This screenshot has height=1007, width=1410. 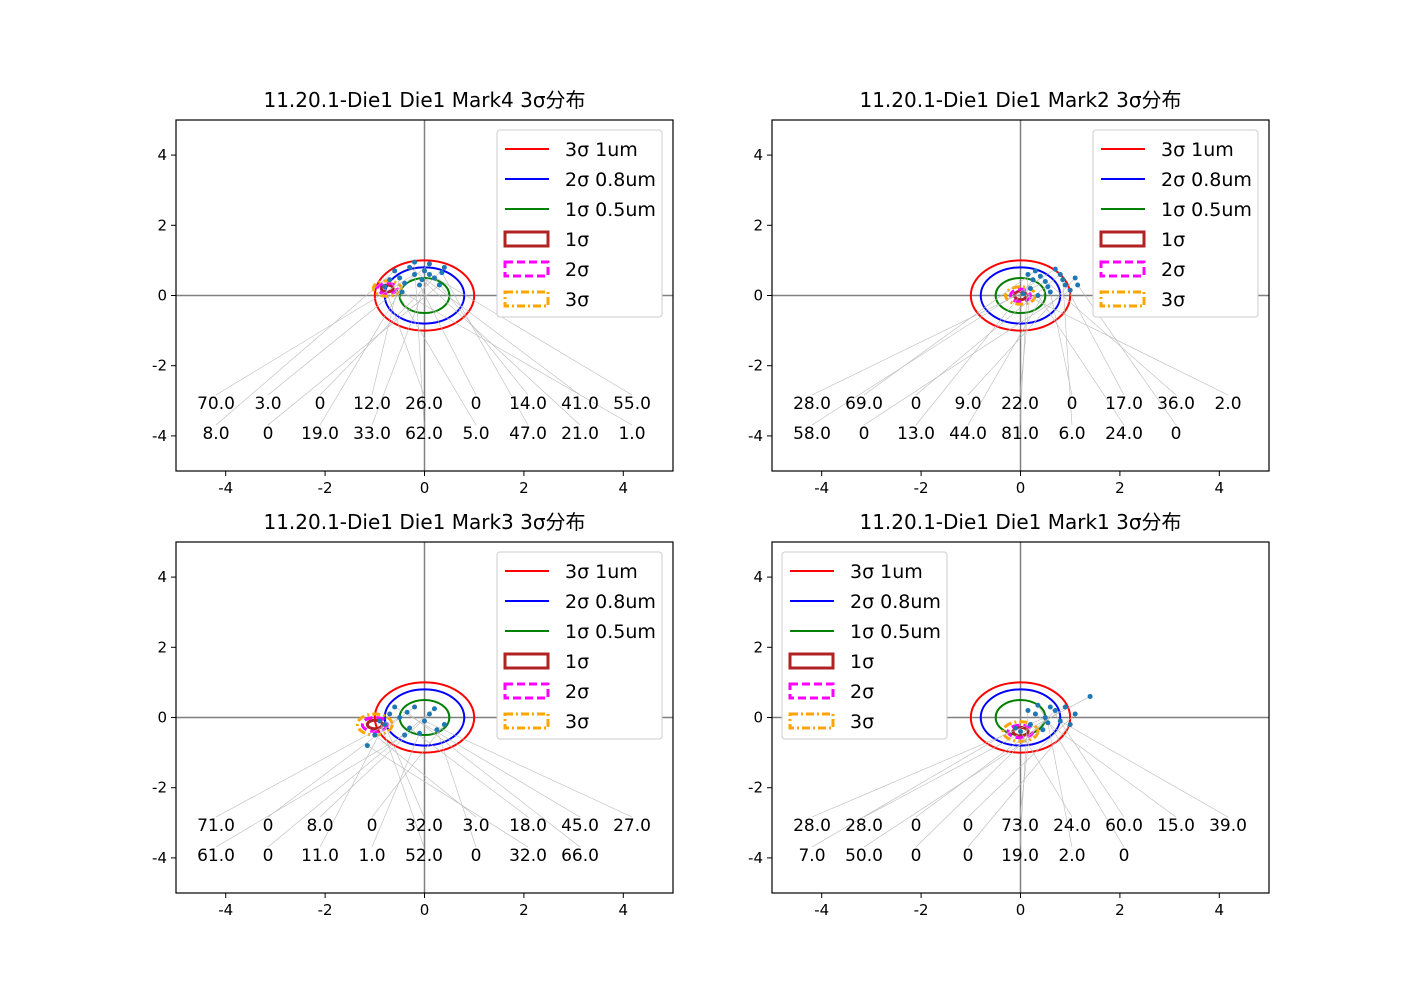 I want to click on point-label: 24.0, so click(x=1124, y=434).